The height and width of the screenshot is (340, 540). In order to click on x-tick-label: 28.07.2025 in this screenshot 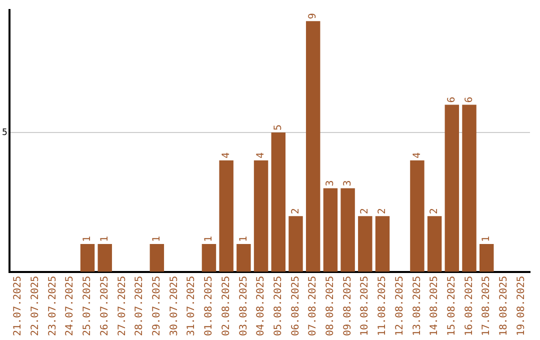, I will do `click(140, 306)`.